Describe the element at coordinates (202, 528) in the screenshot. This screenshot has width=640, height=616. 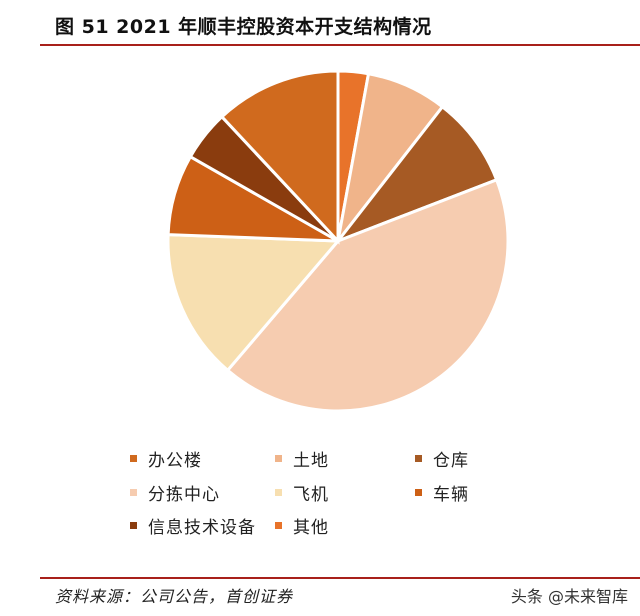
I see `legend-label: 信息技术设备` at that location.